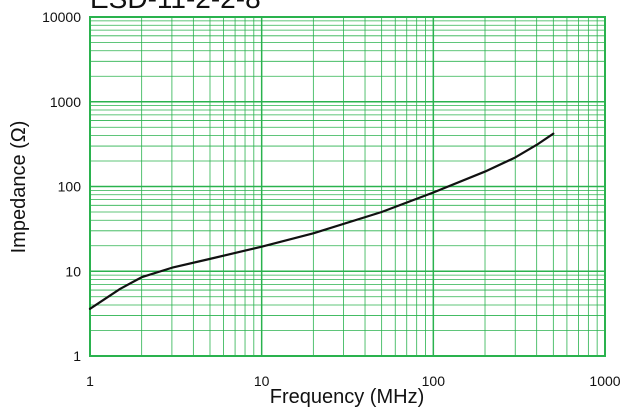  Describe the element at coordinates (175, 7) in the screenshot. I see `chart-title: ESD-11-2-2-8` at that location.